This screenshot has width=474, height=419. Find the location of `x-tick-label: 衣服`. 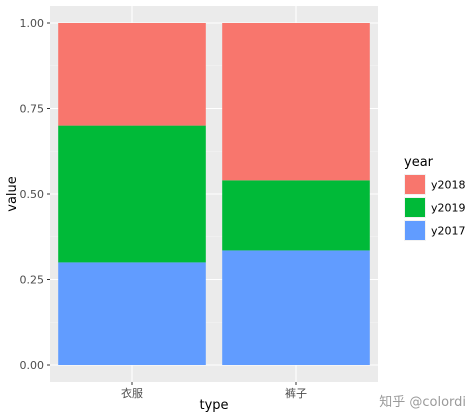

x-tick-label: 衣服 is located at coordinates (132, 393).